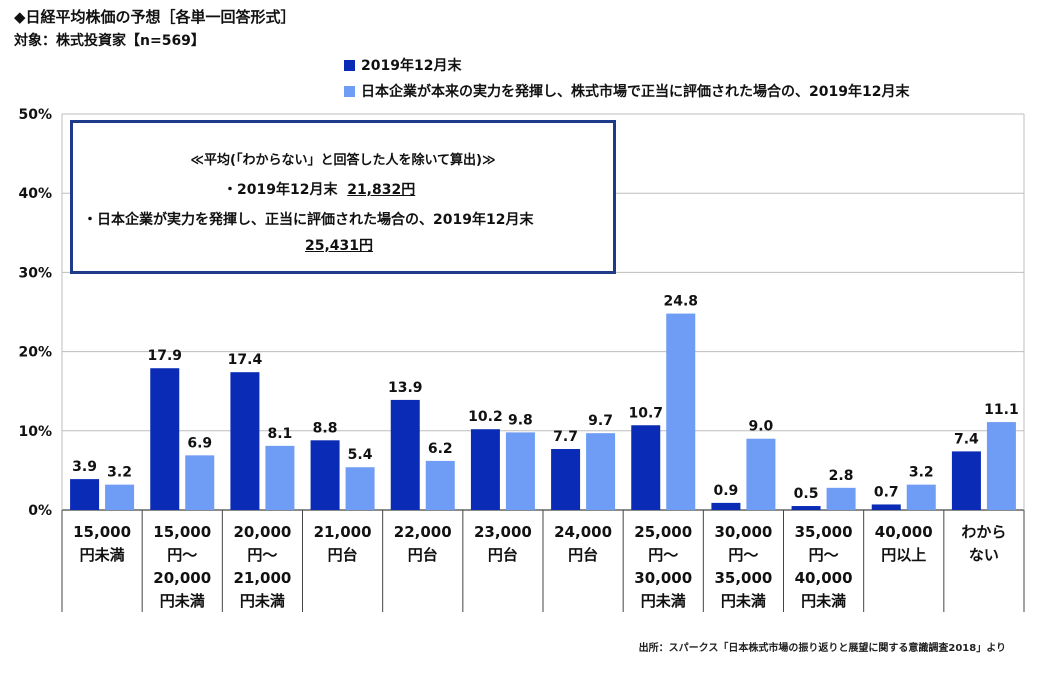 The image size is (1040, 674). Describe the element at coordinates (308, 220) in the screenshot. I see `summary-line-2-label: ・日本企業が実力を発揮し、正当に評価された場合の、2019年12月末` at that location.